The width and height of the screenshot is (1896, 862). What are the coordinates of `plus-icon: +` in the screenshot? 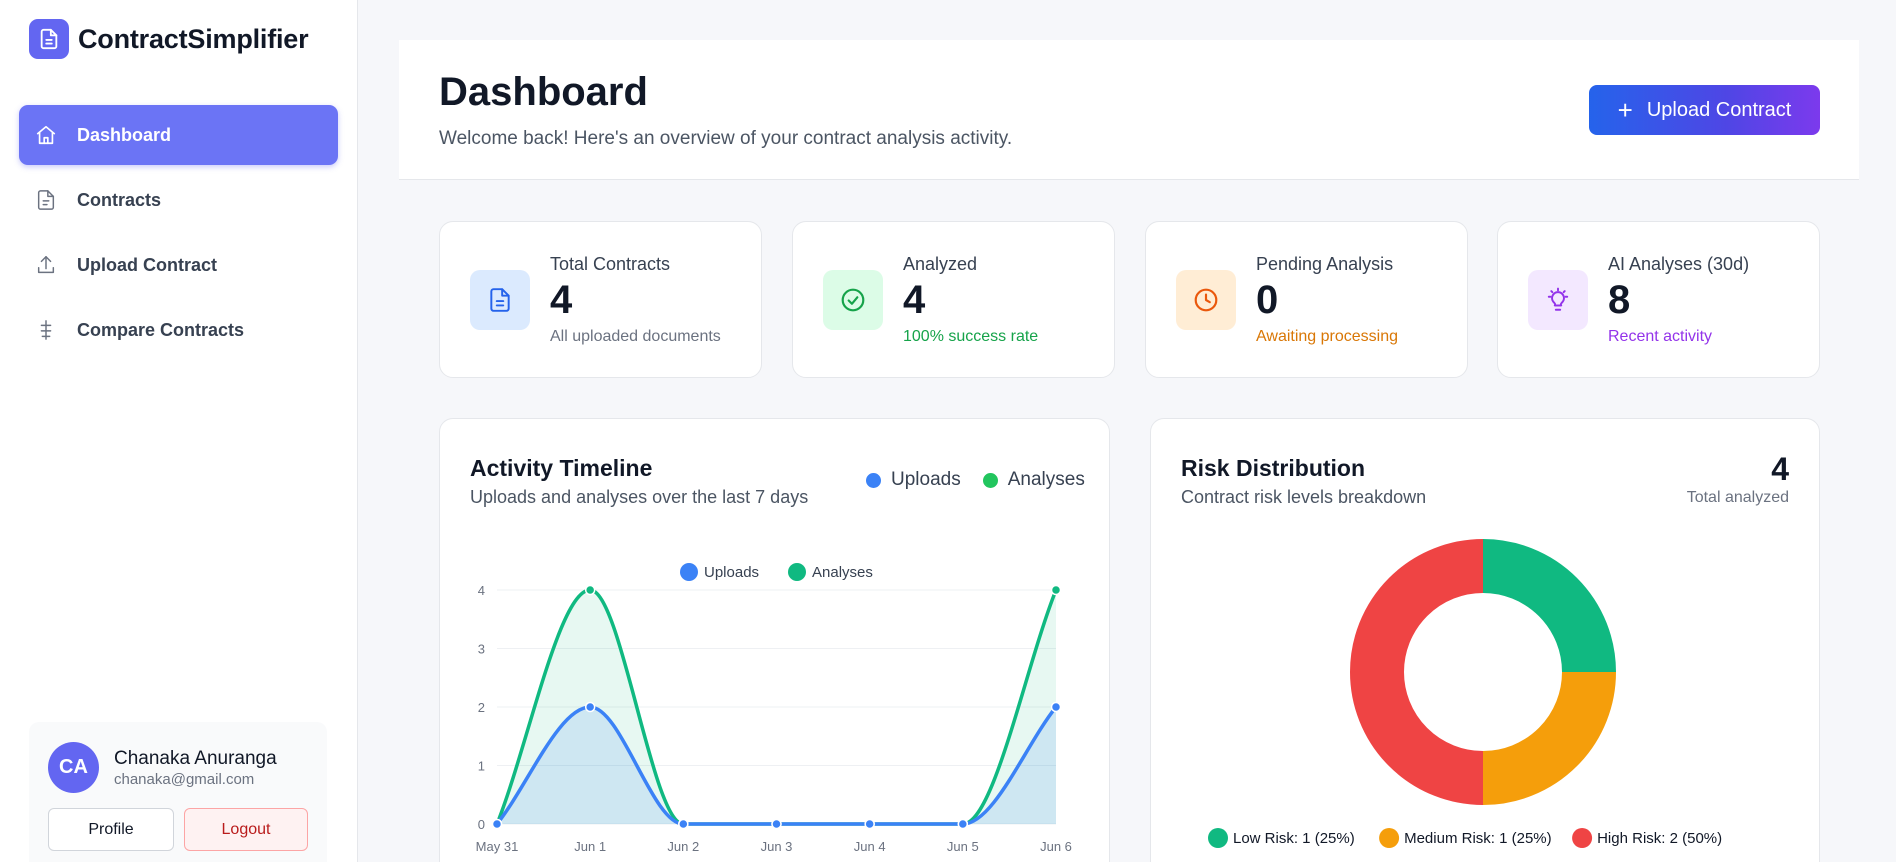 It's located at (1625, 110).